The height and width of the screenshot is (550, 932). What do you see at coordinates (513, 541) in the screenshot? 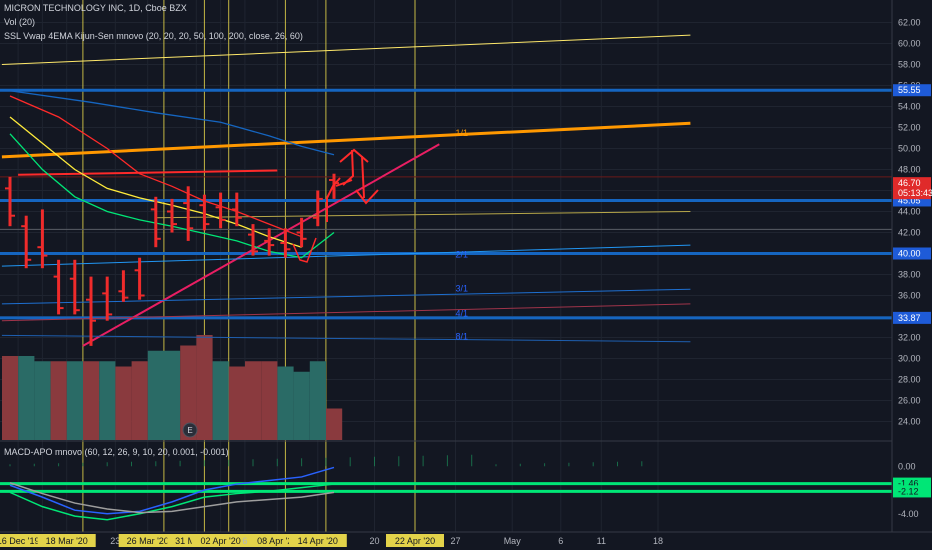
I see `time-tick-label: May` at bounding box center [513, 541].